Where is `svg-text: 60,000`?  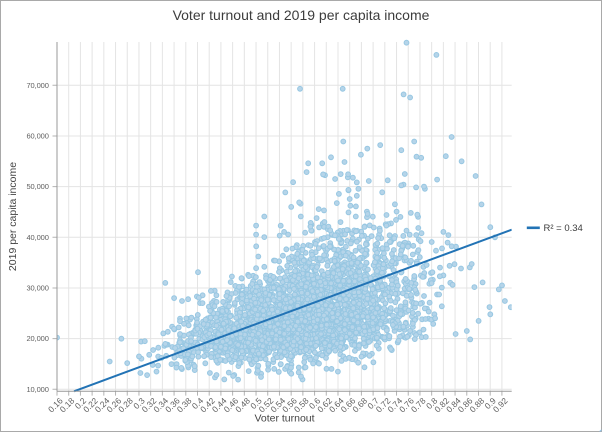 svg-text: 60,000 is located at coordinates (37, 136).